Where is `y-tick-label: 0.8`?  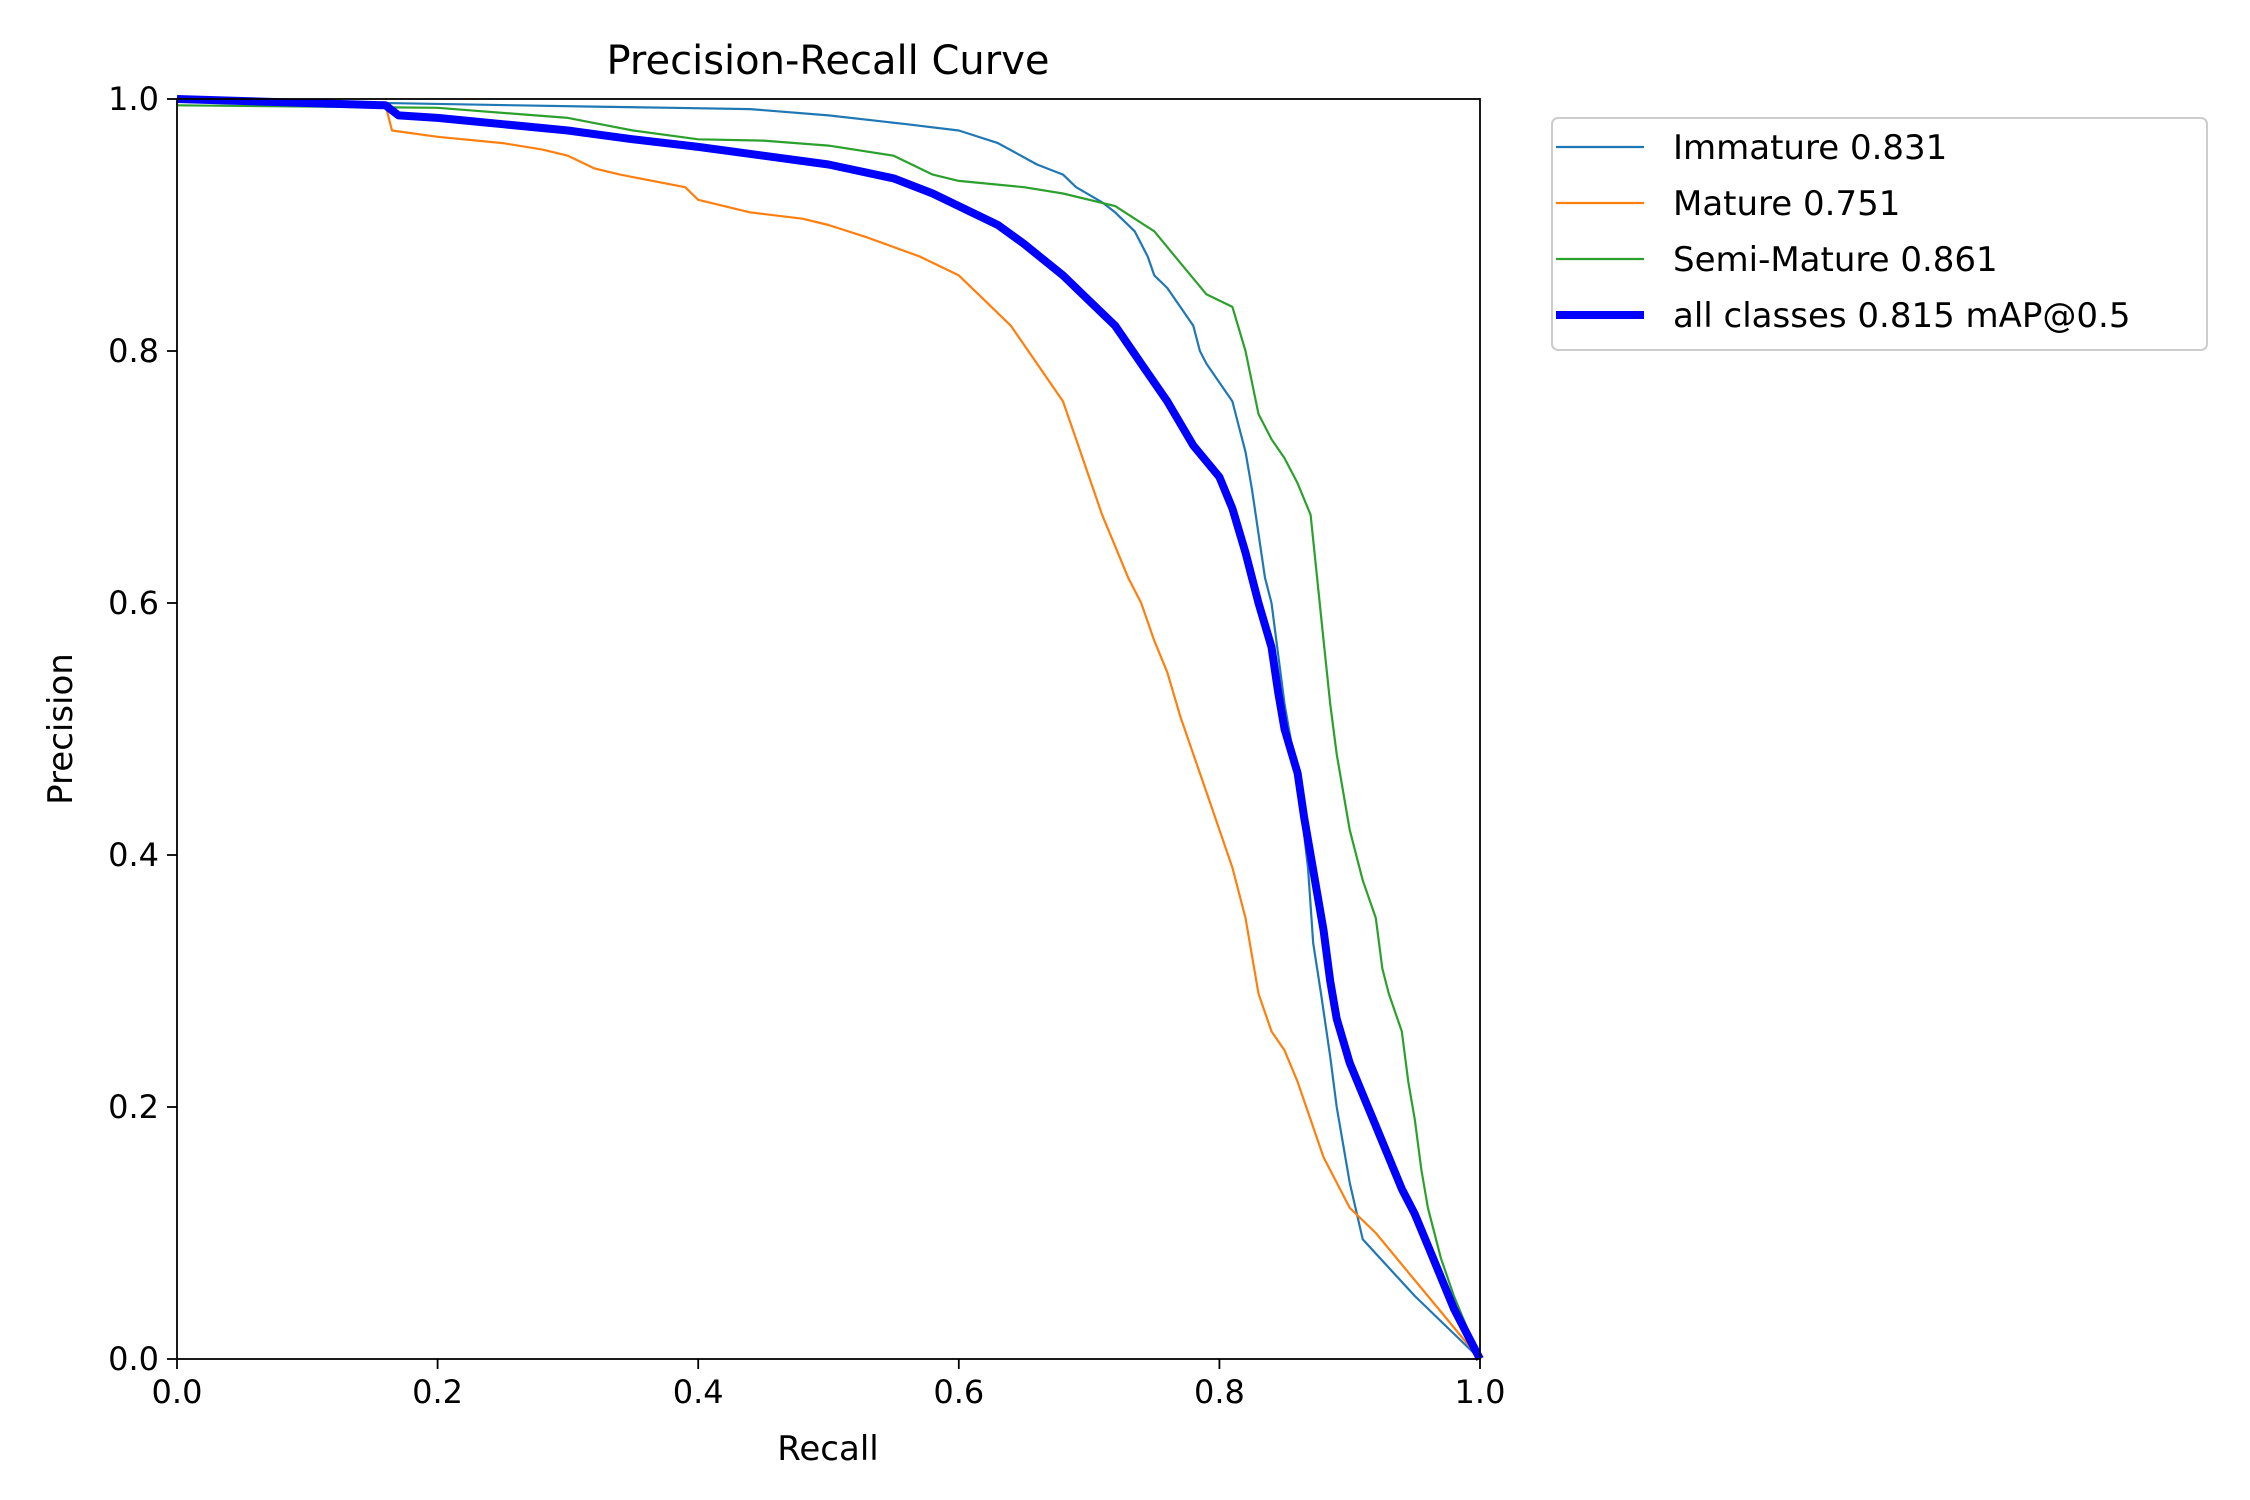 y-tick-label: 0.8 is located at coordinates (133, 351).